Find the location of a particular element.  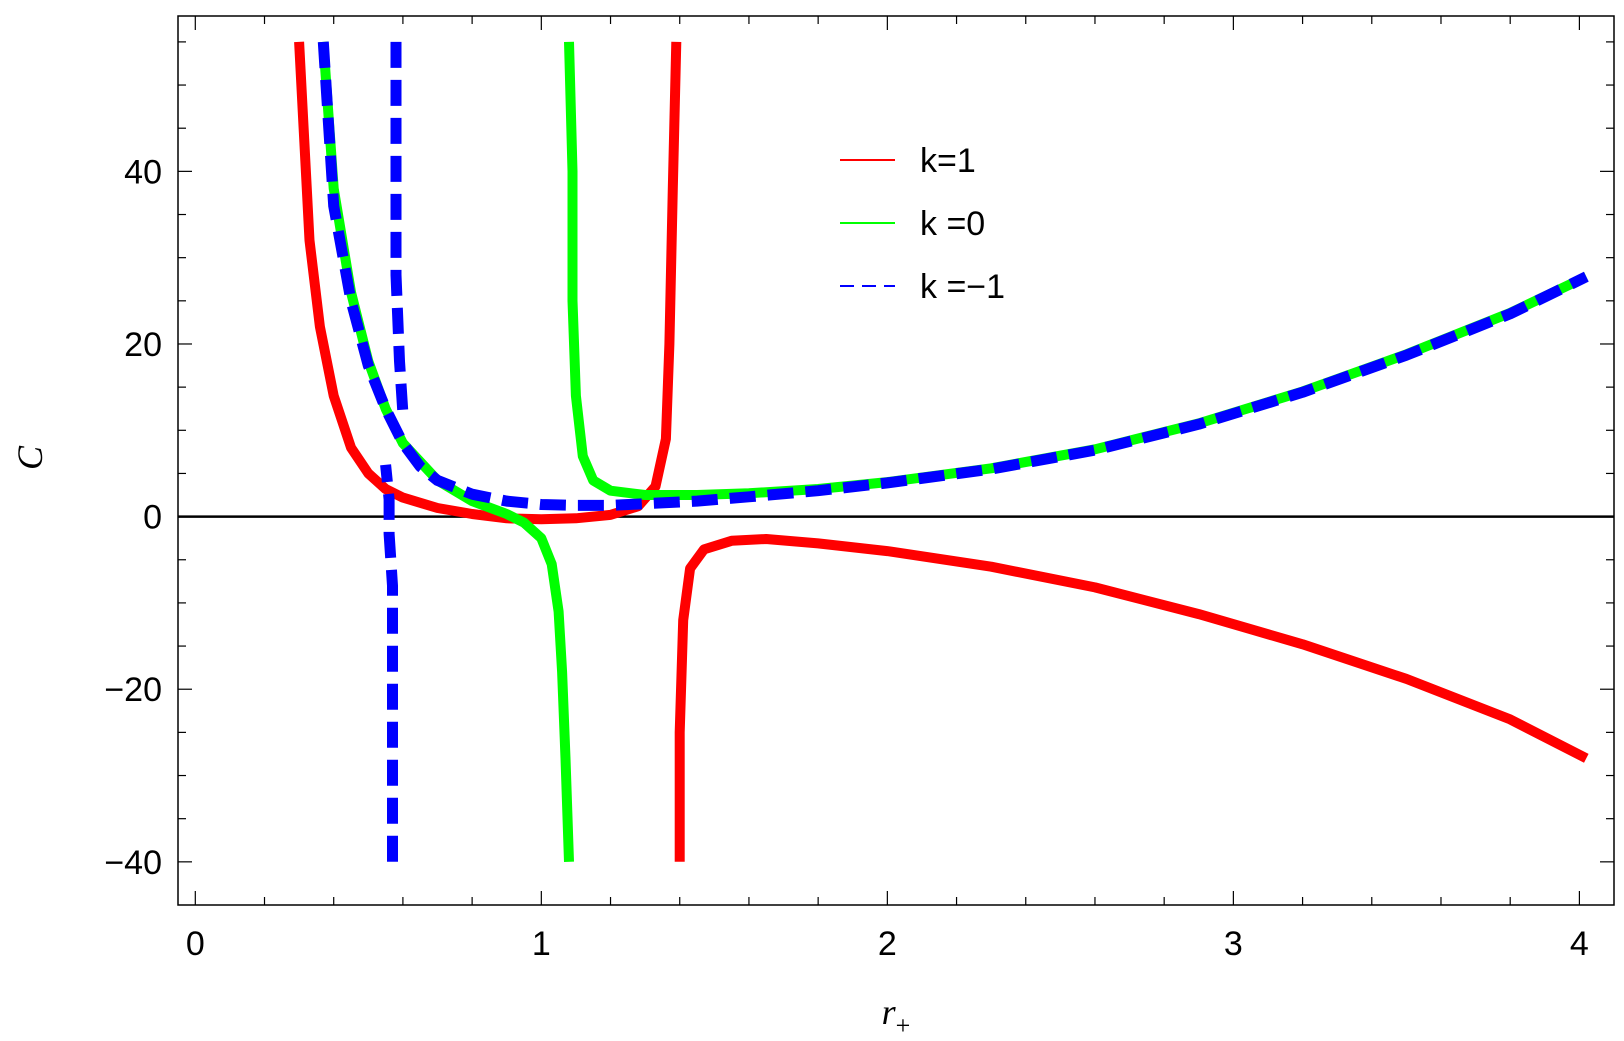

y-tick-label: −20 is located at coordinates (133, 690).